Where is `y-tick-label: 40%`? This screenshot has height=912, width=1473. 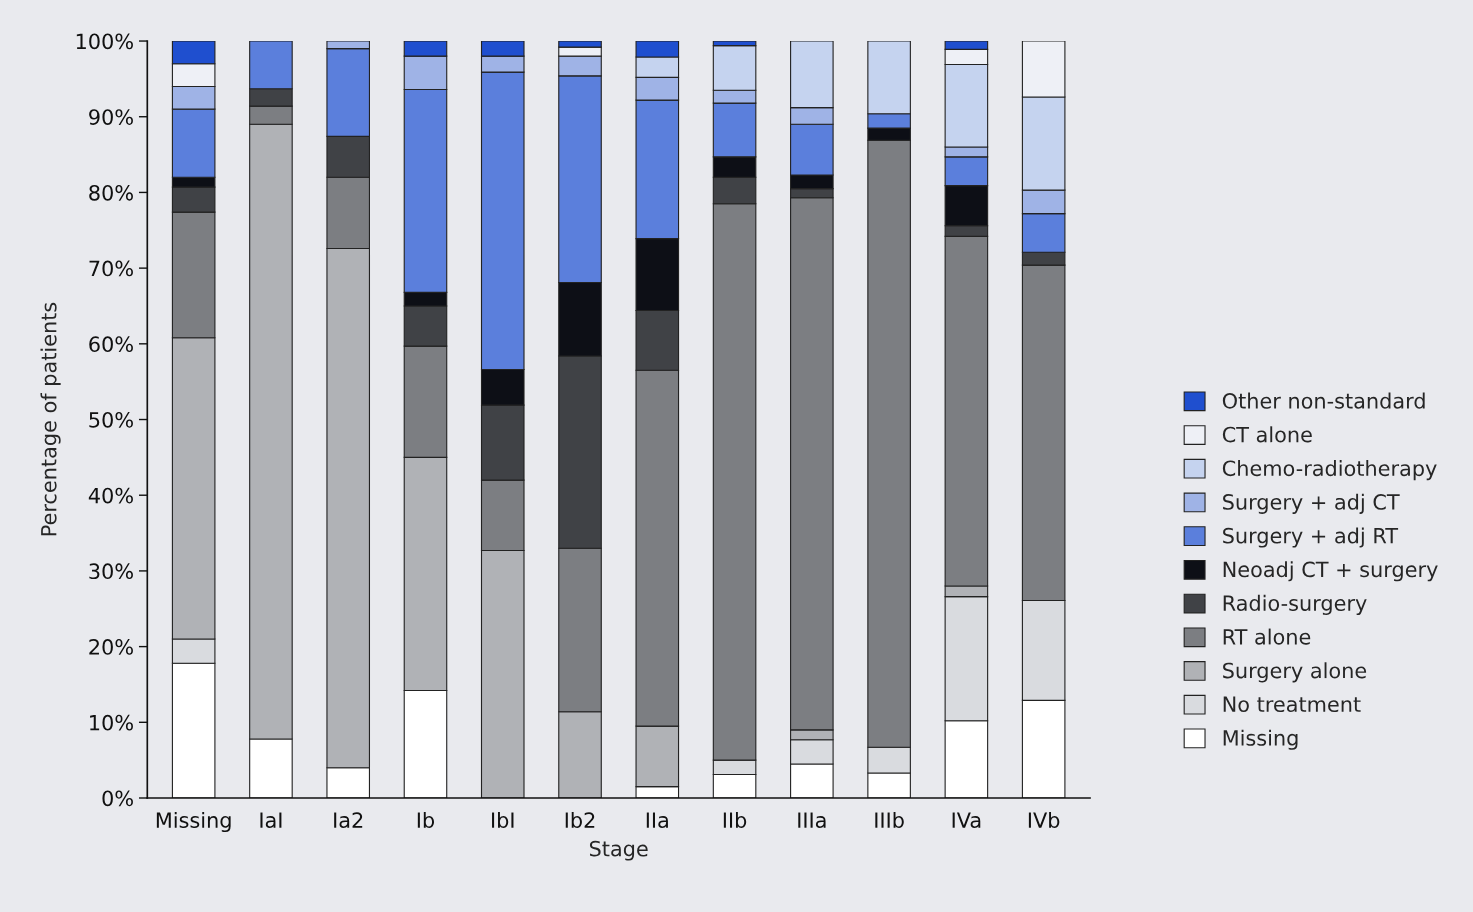
y-tick-label: 40% is located at coordinates (110, 495).